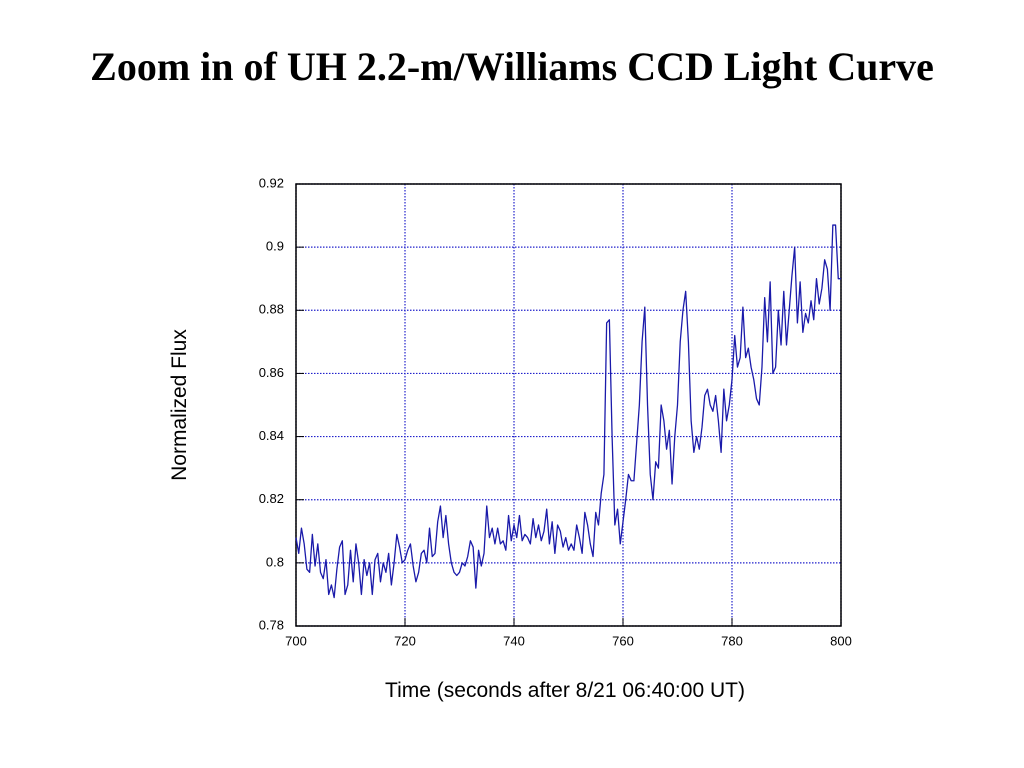 This screenshot has height=768, width=1024. I want to click on x-tick-label: 700, so click(296, 640).